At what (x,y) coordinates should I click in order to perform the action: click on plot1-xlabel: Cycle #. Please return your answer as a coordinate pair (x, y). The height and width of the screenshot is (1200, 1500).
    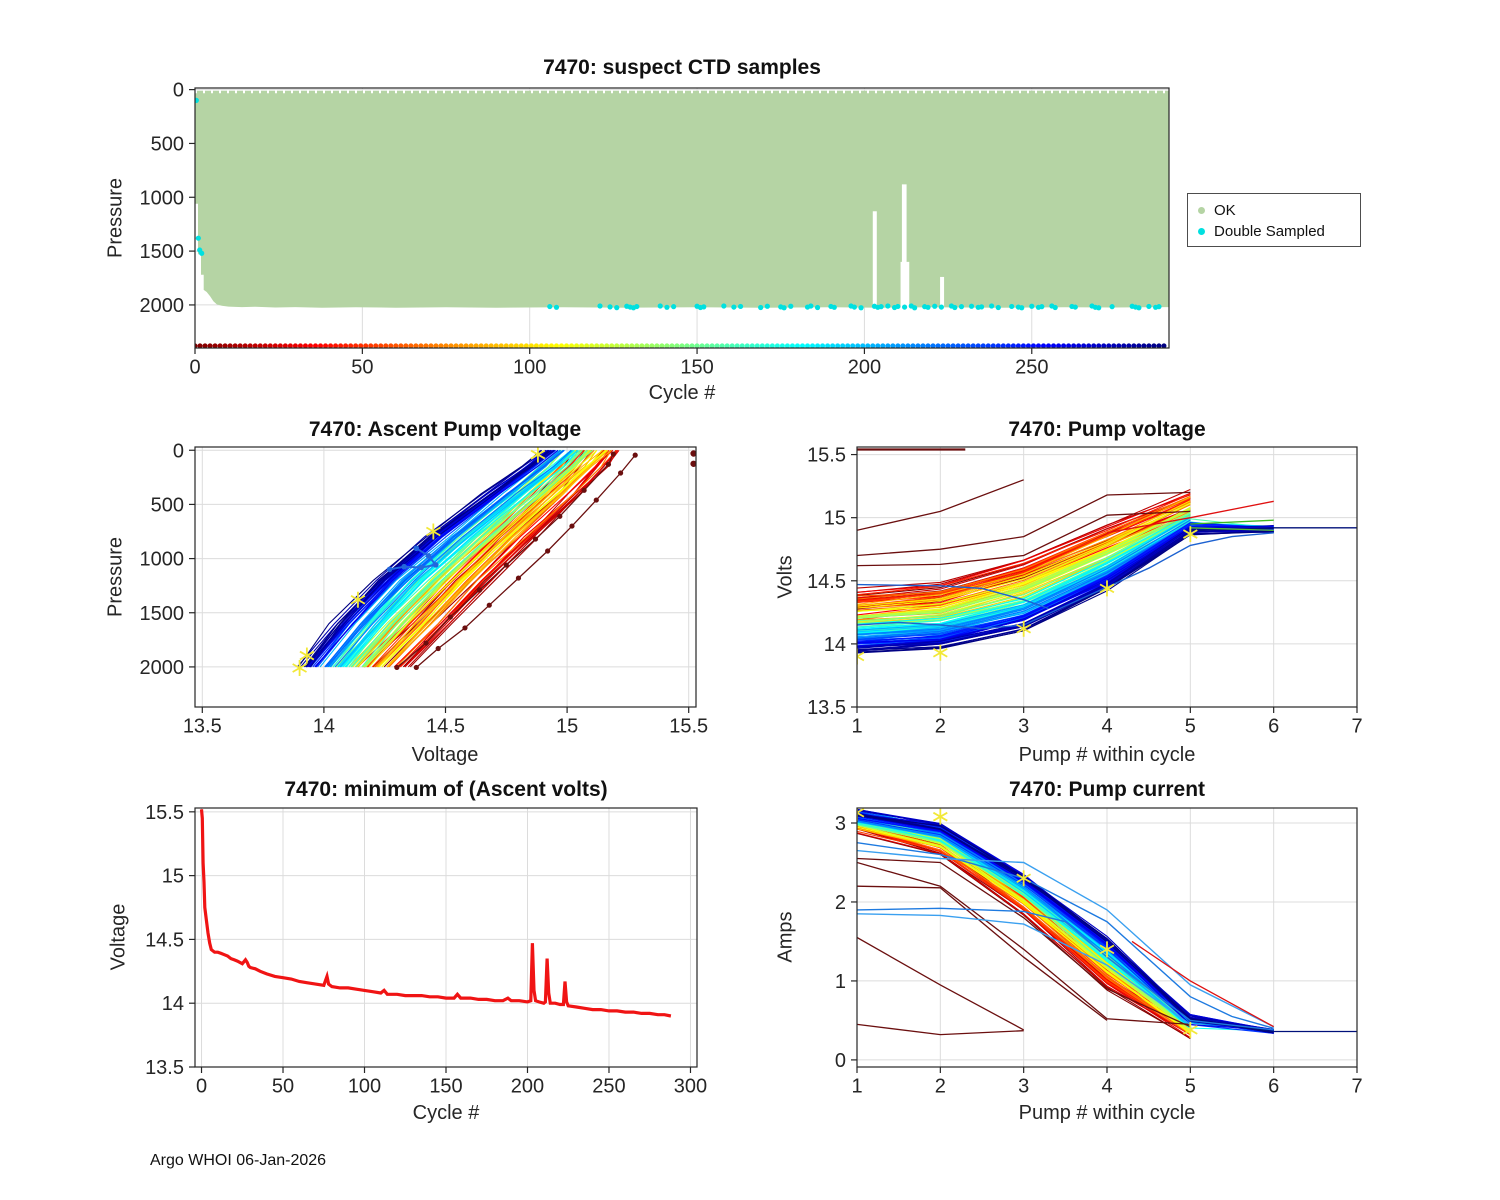
    Looking at the image, I should click on (682, 393).